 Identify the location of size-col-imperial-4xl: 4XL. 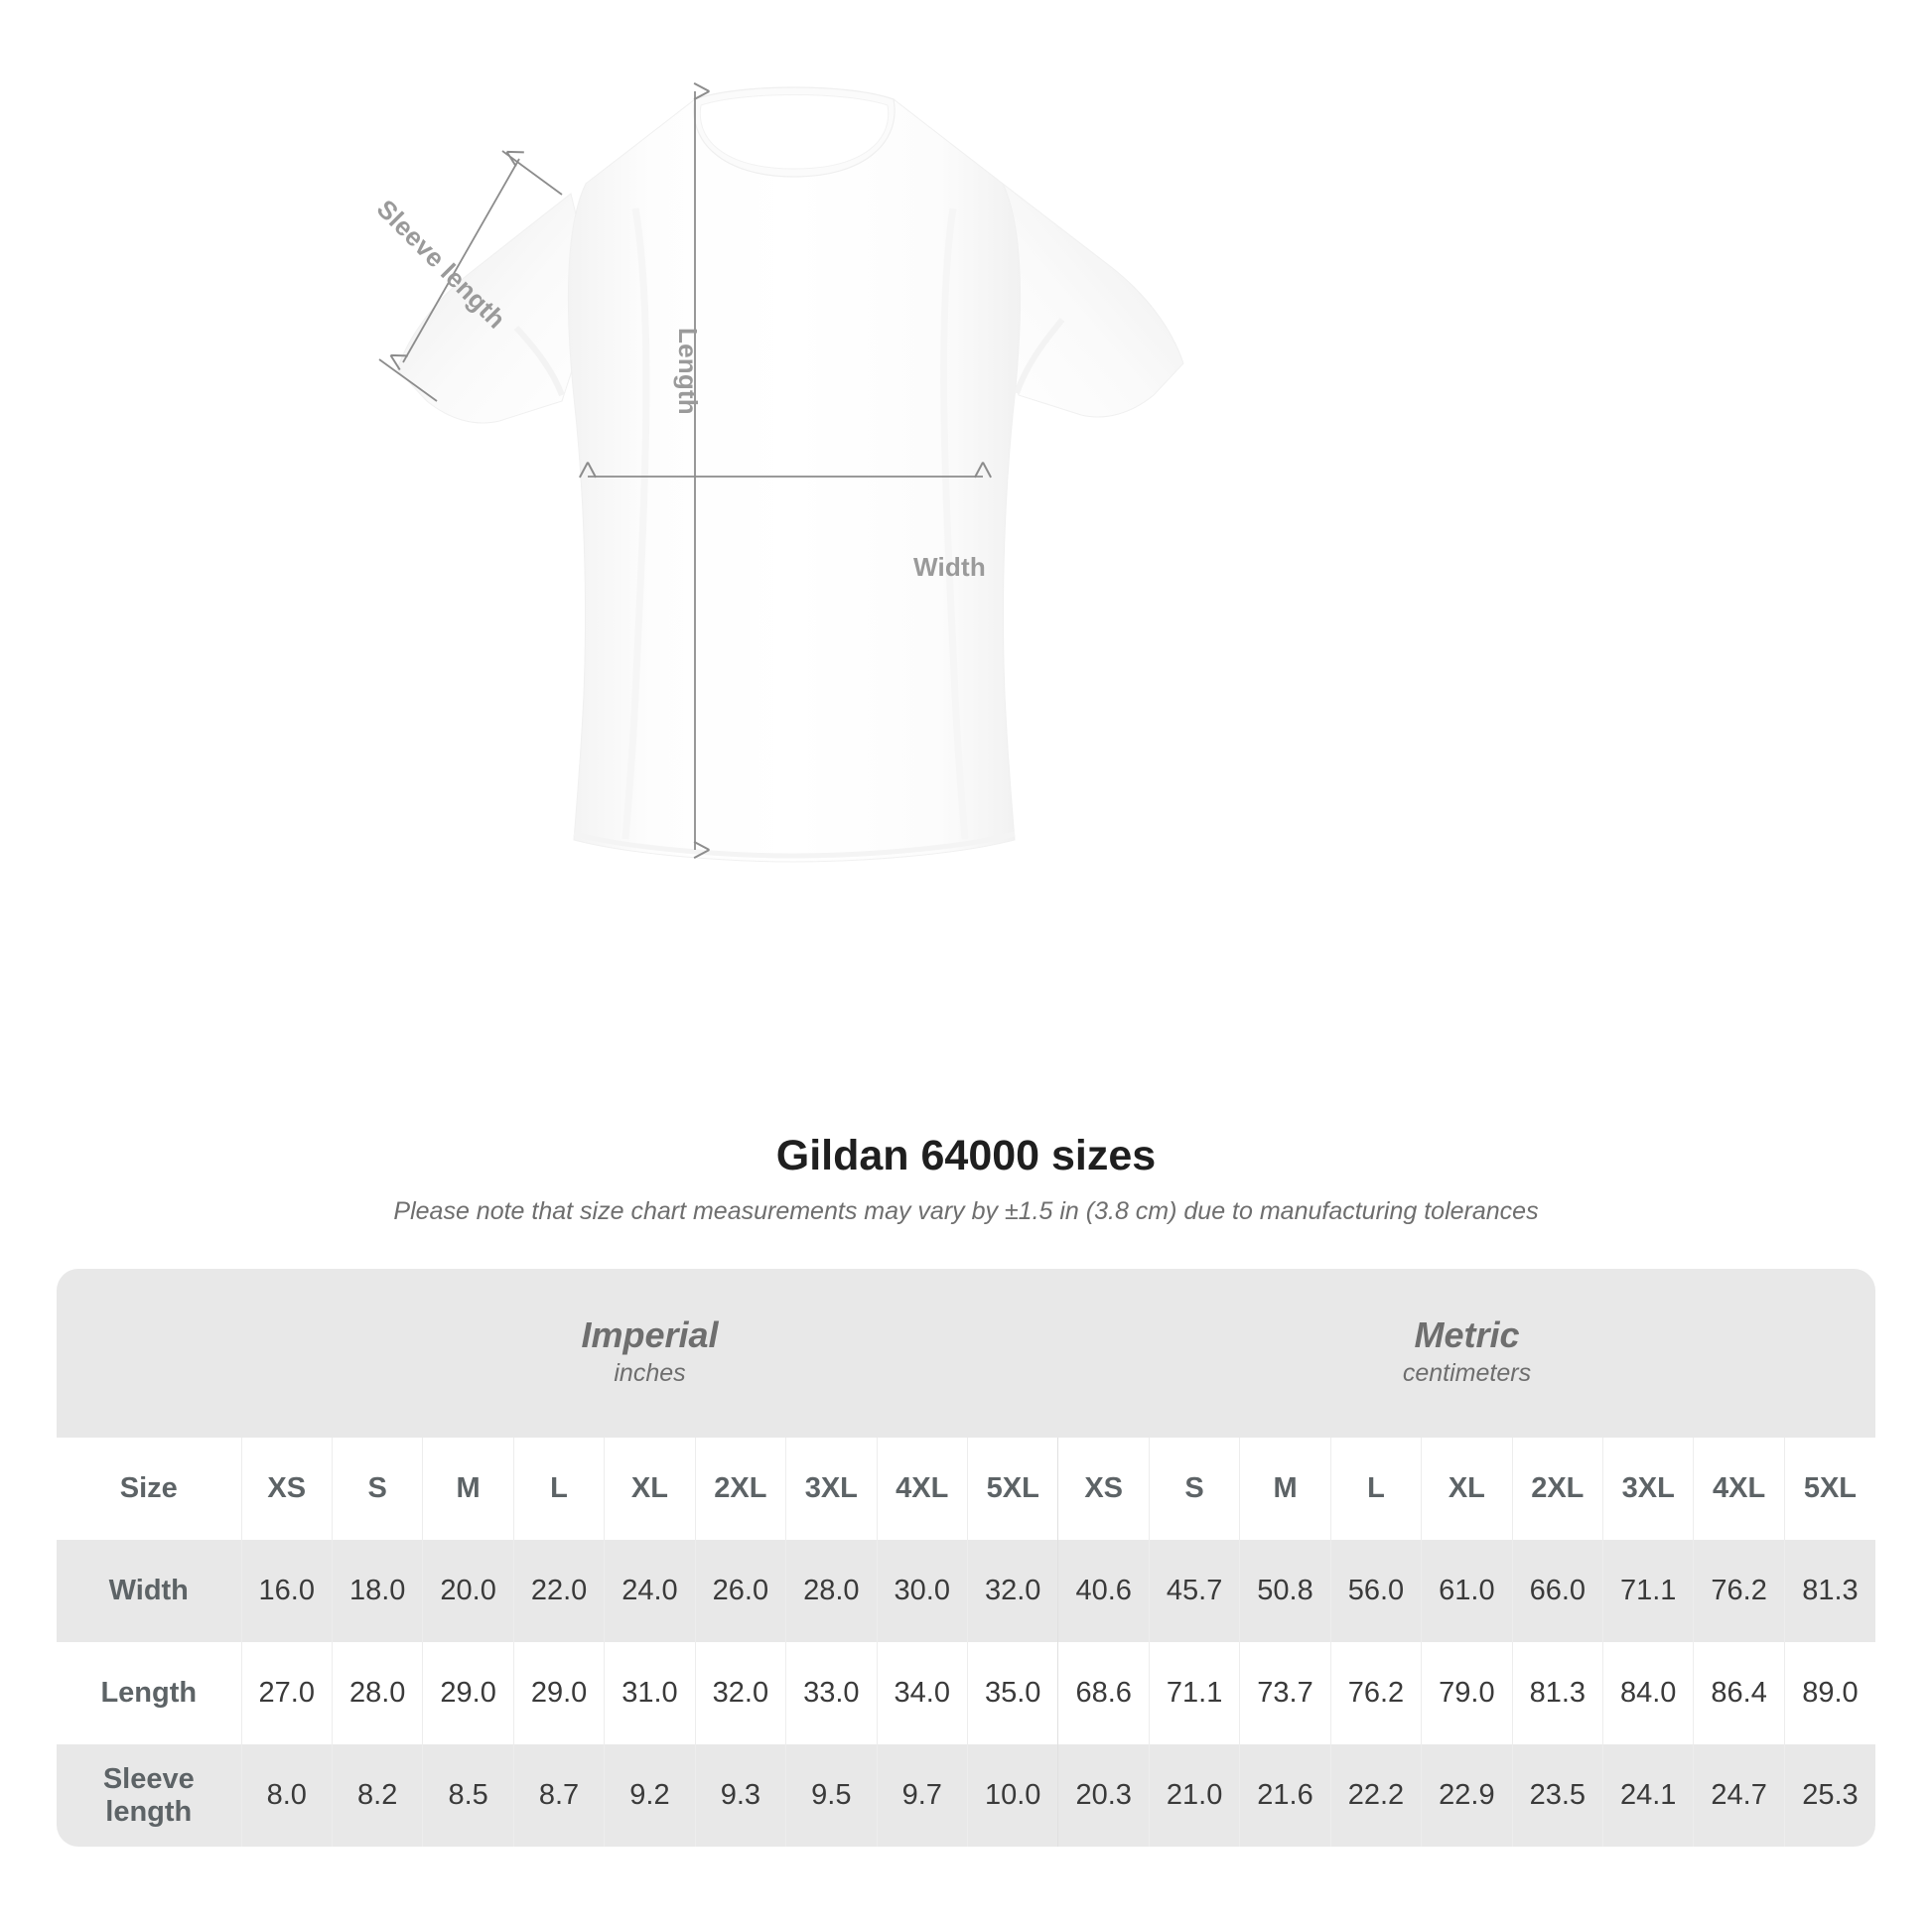
(922, 1489).